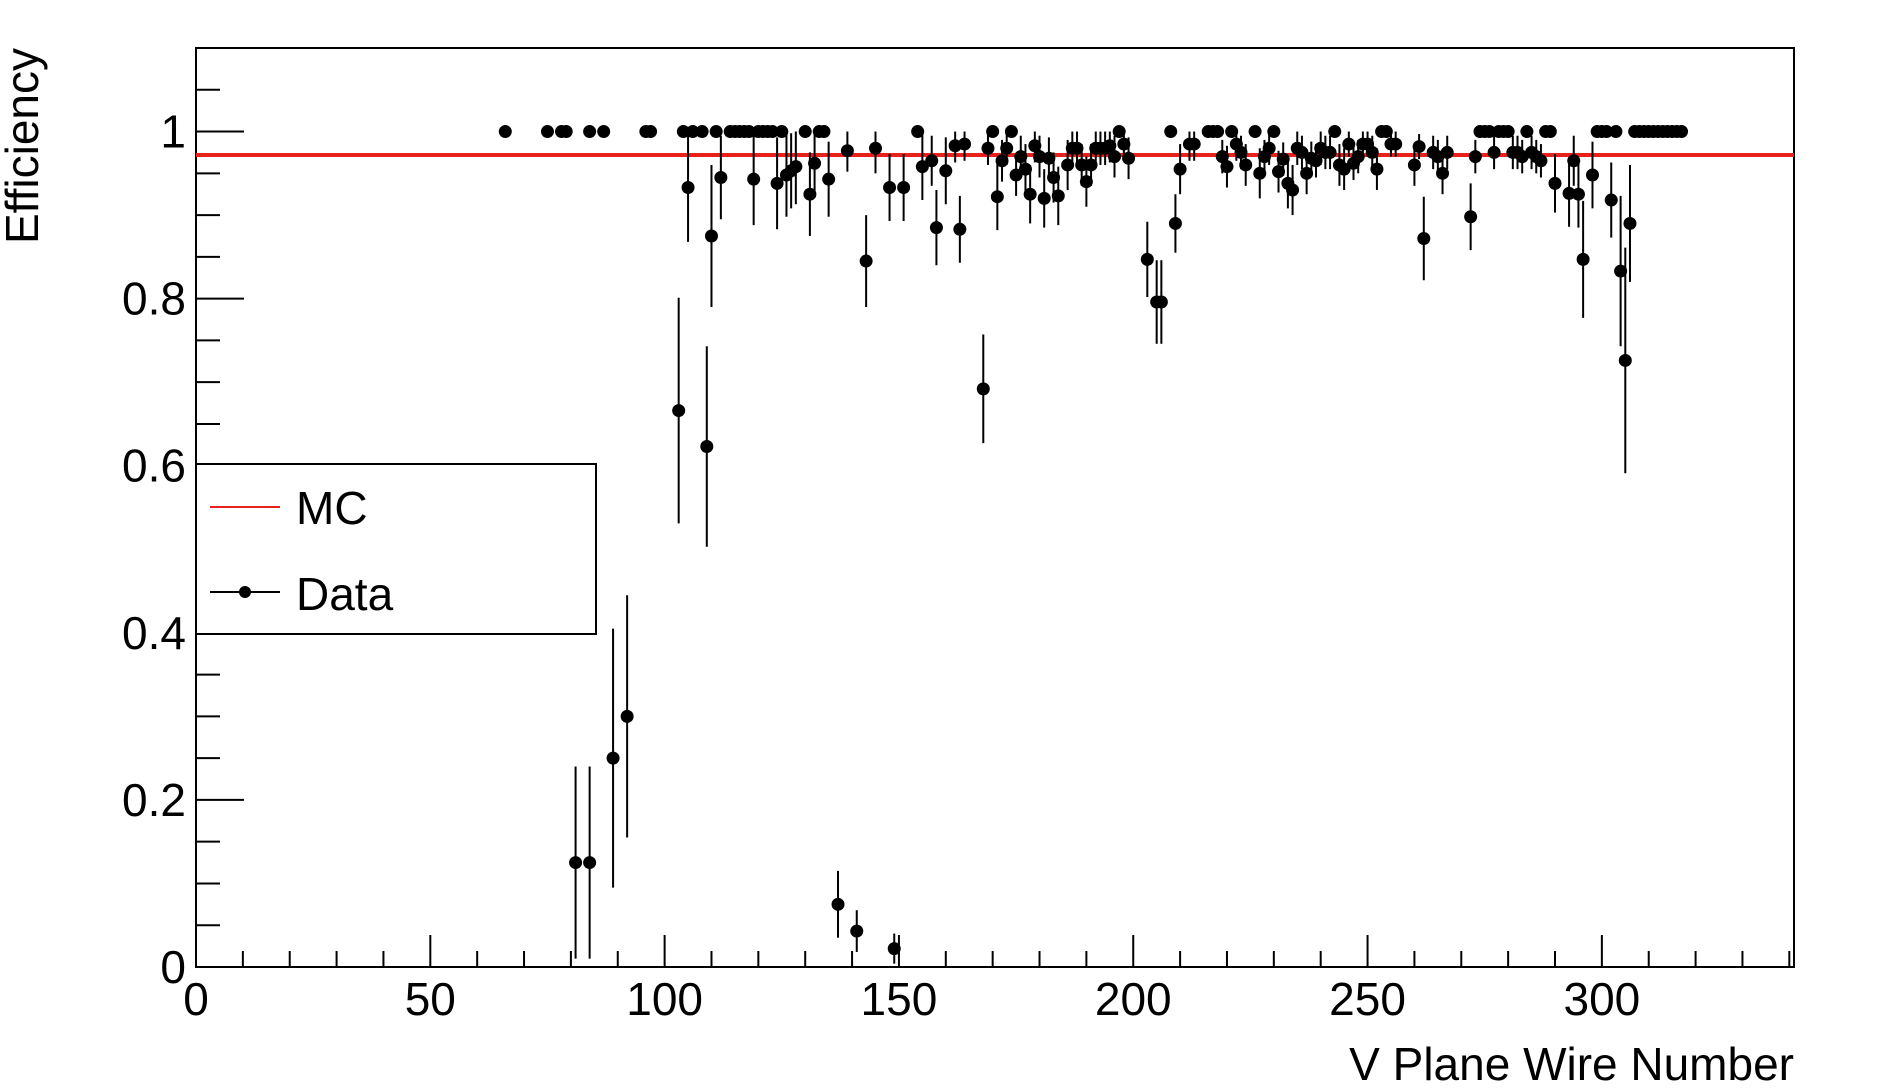 Image resolution: width=1880 pixels, height=1088 pixels. Describe the element at coordinates (24, 146) in the screenshot. I see `y-axis-label: Efficiency` at that location.